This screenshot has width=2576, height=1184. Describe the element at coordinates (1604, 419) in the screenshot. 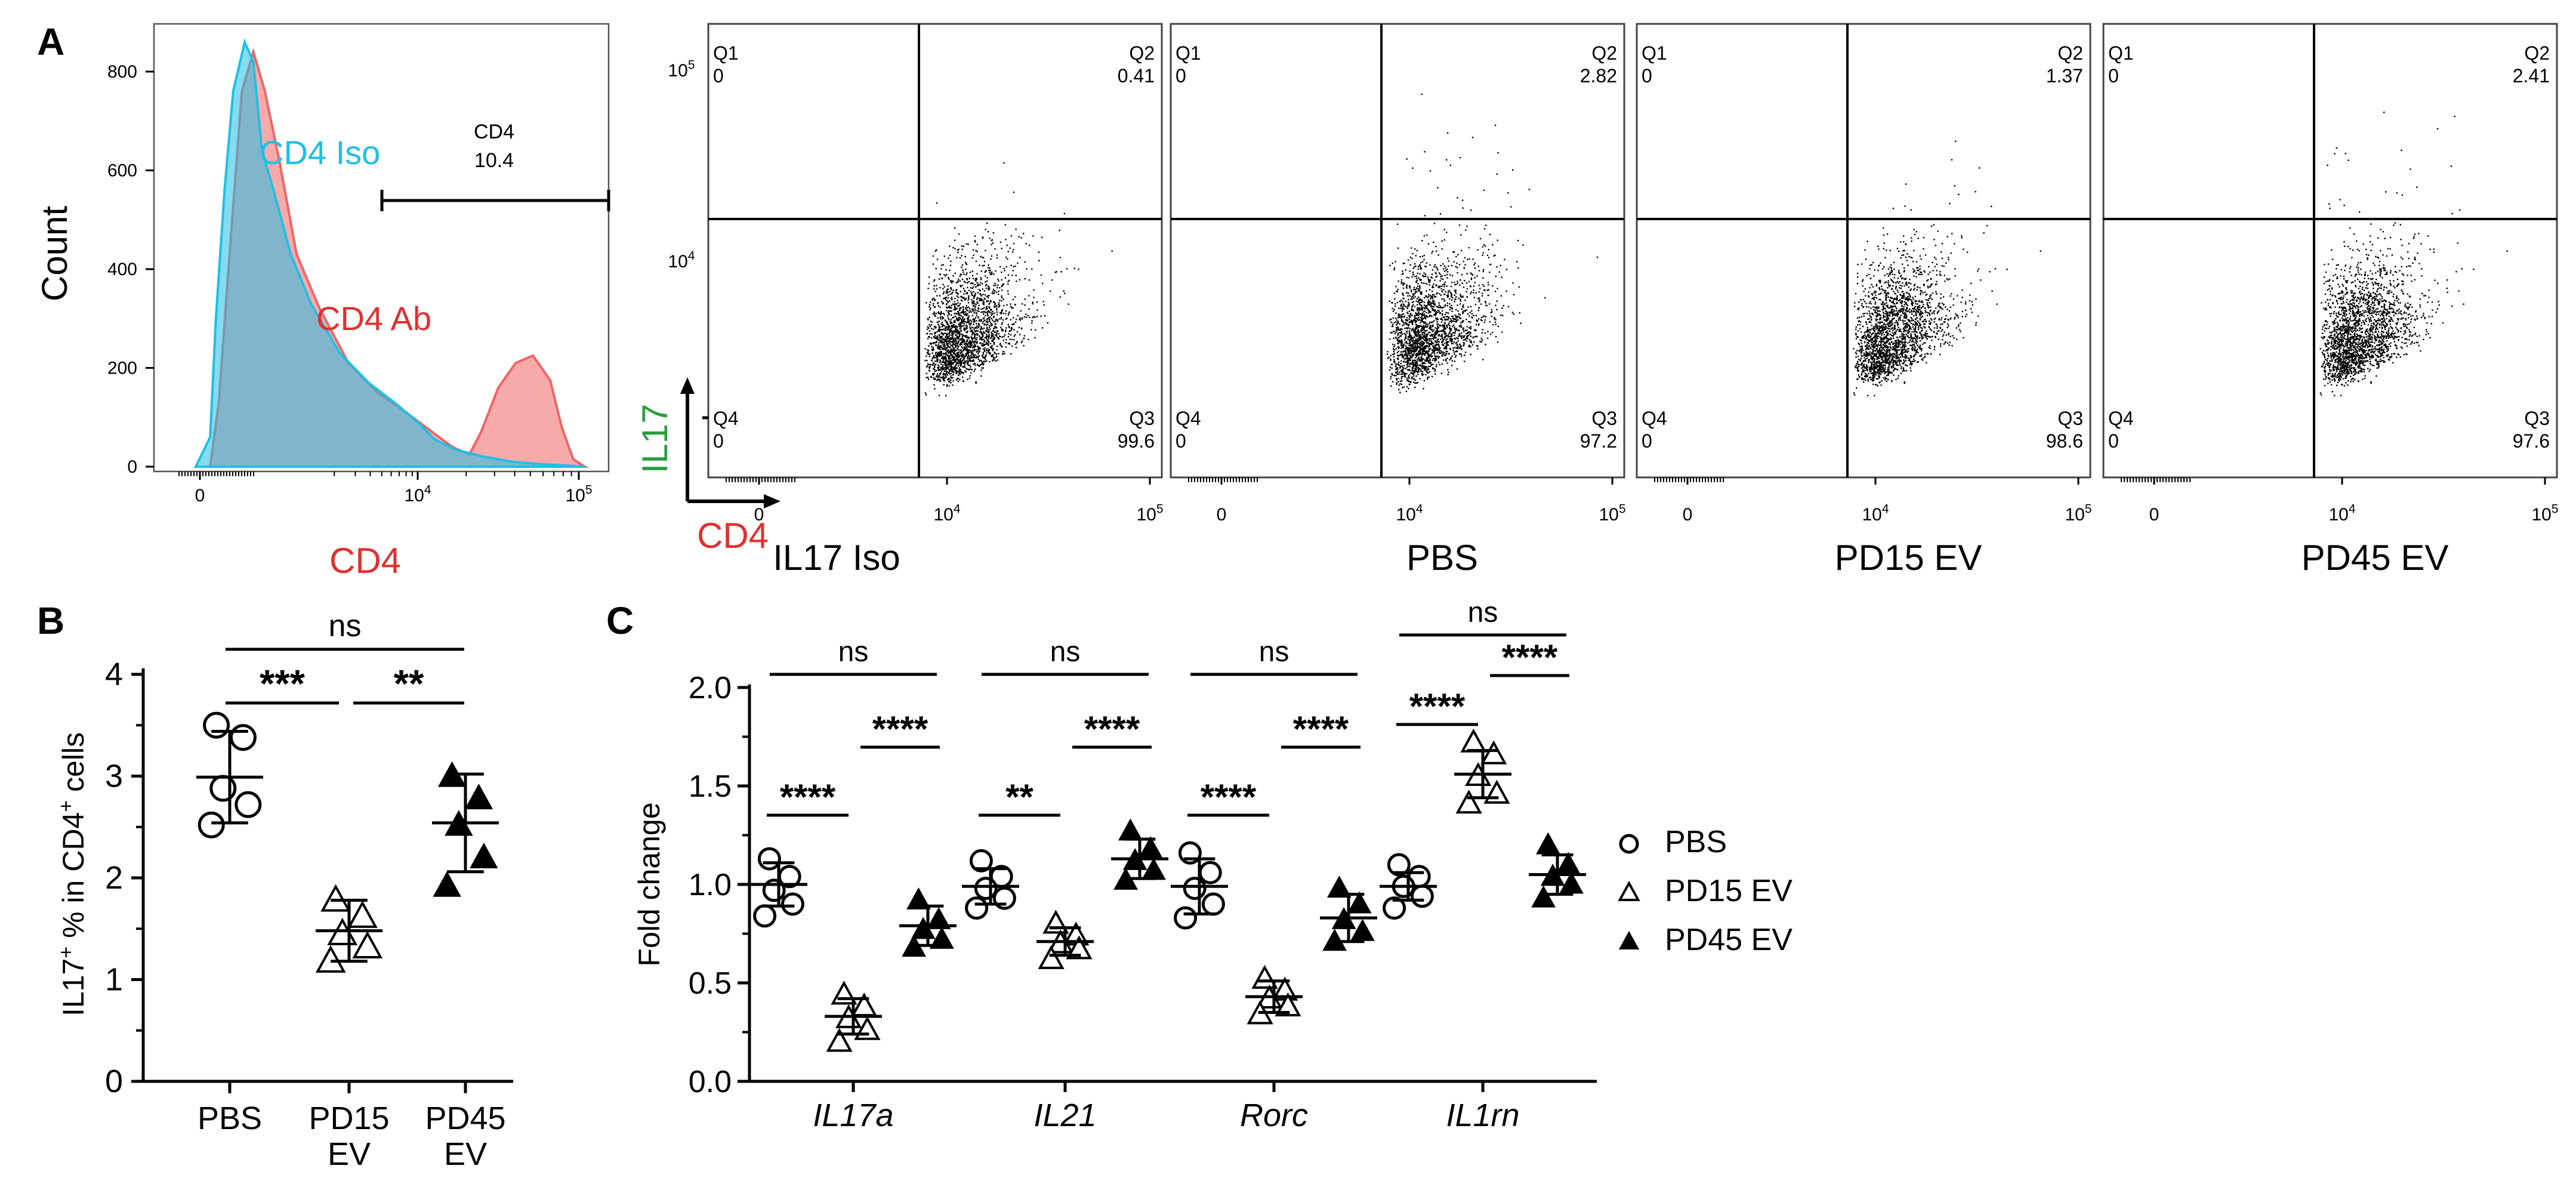

I see `quadrant-name: Q3` at that location.